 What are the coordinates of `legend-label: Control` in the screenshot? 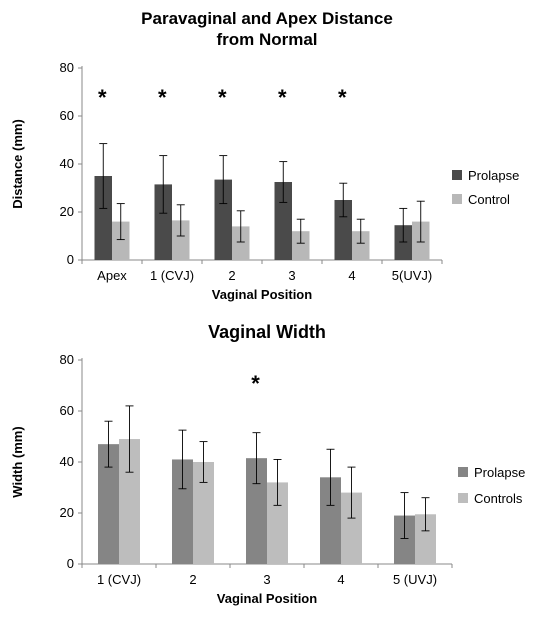 It's located at (489, 199).